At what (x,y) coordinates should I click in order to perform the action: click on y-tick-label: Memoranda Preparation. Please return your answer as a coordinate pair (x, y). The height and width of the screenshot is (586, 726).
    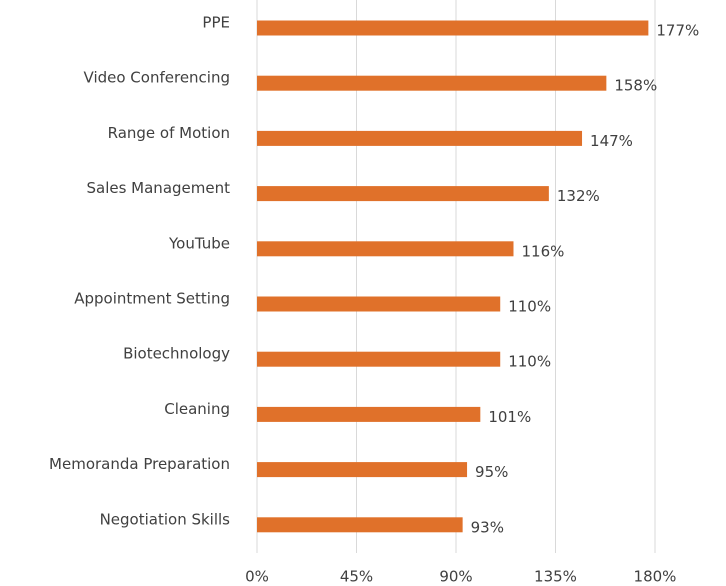
    Looking at the image, I should click on (139, 464).